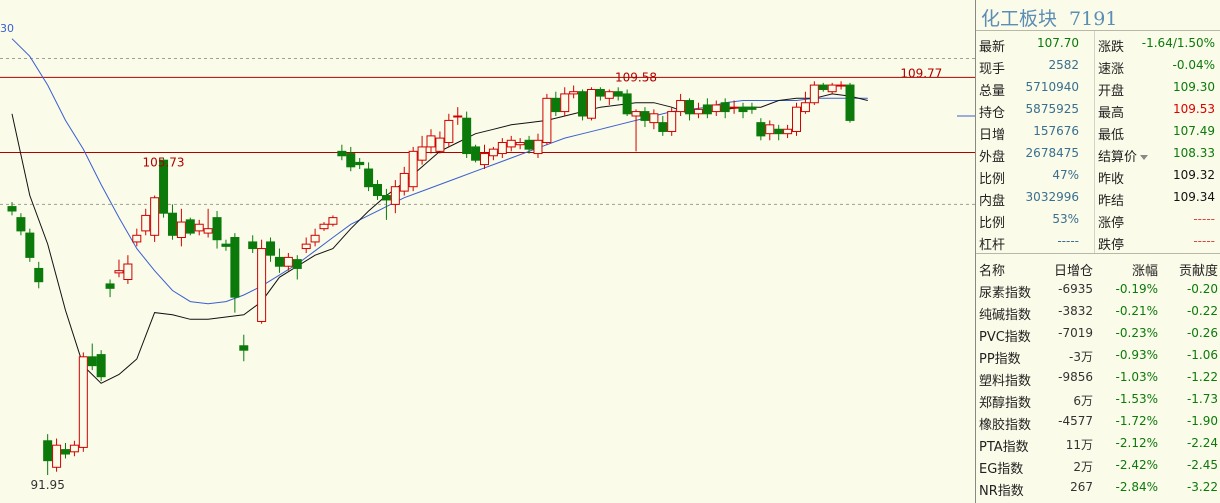 The height and width of the screenshot is (503, 1220). Describe the element at coordinates (1111, 113) in the screenshot. I see `quote-label: 最高` at that location.